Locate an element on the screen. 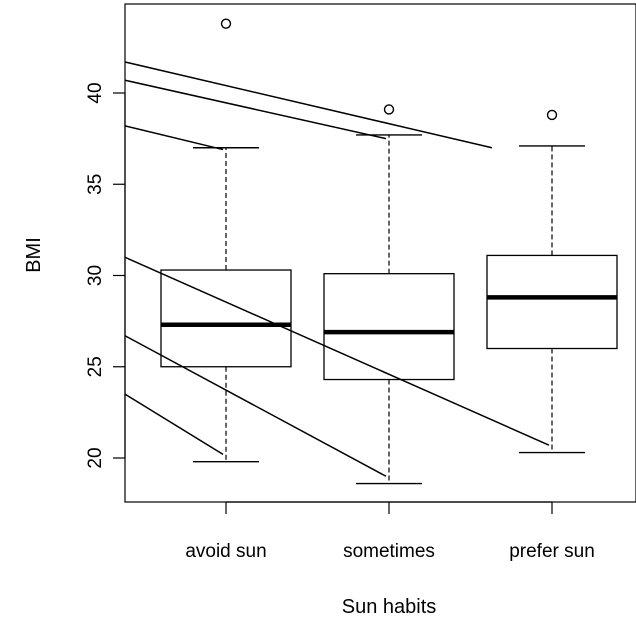  y-axis-label: BMI is located at coordinates (34, 255).